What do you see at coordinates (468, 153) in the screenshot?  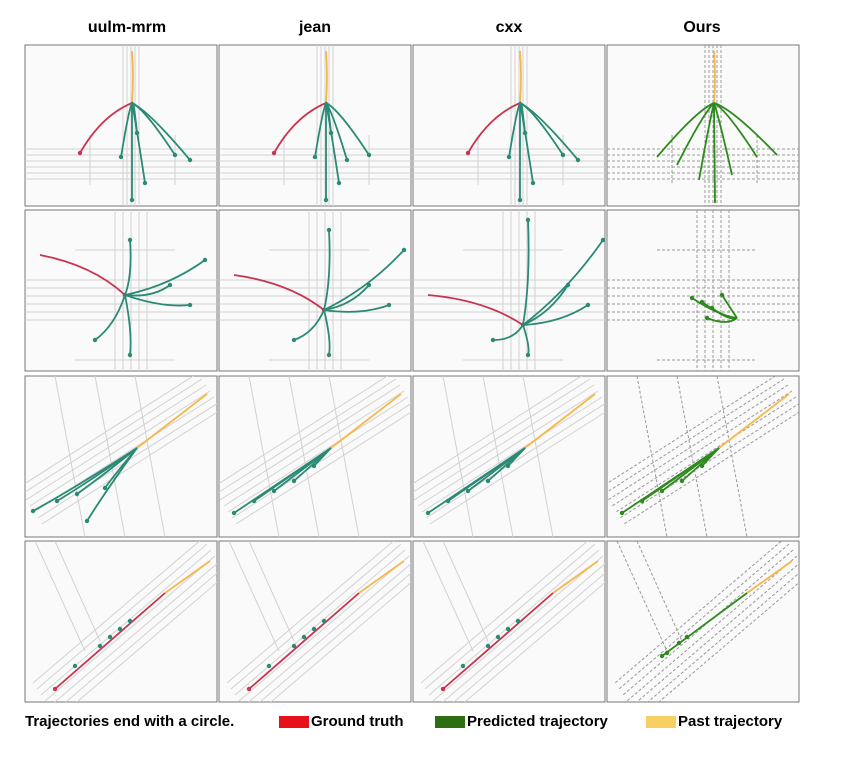 I see `ground-truth-end` at bounding box center [468, 153].